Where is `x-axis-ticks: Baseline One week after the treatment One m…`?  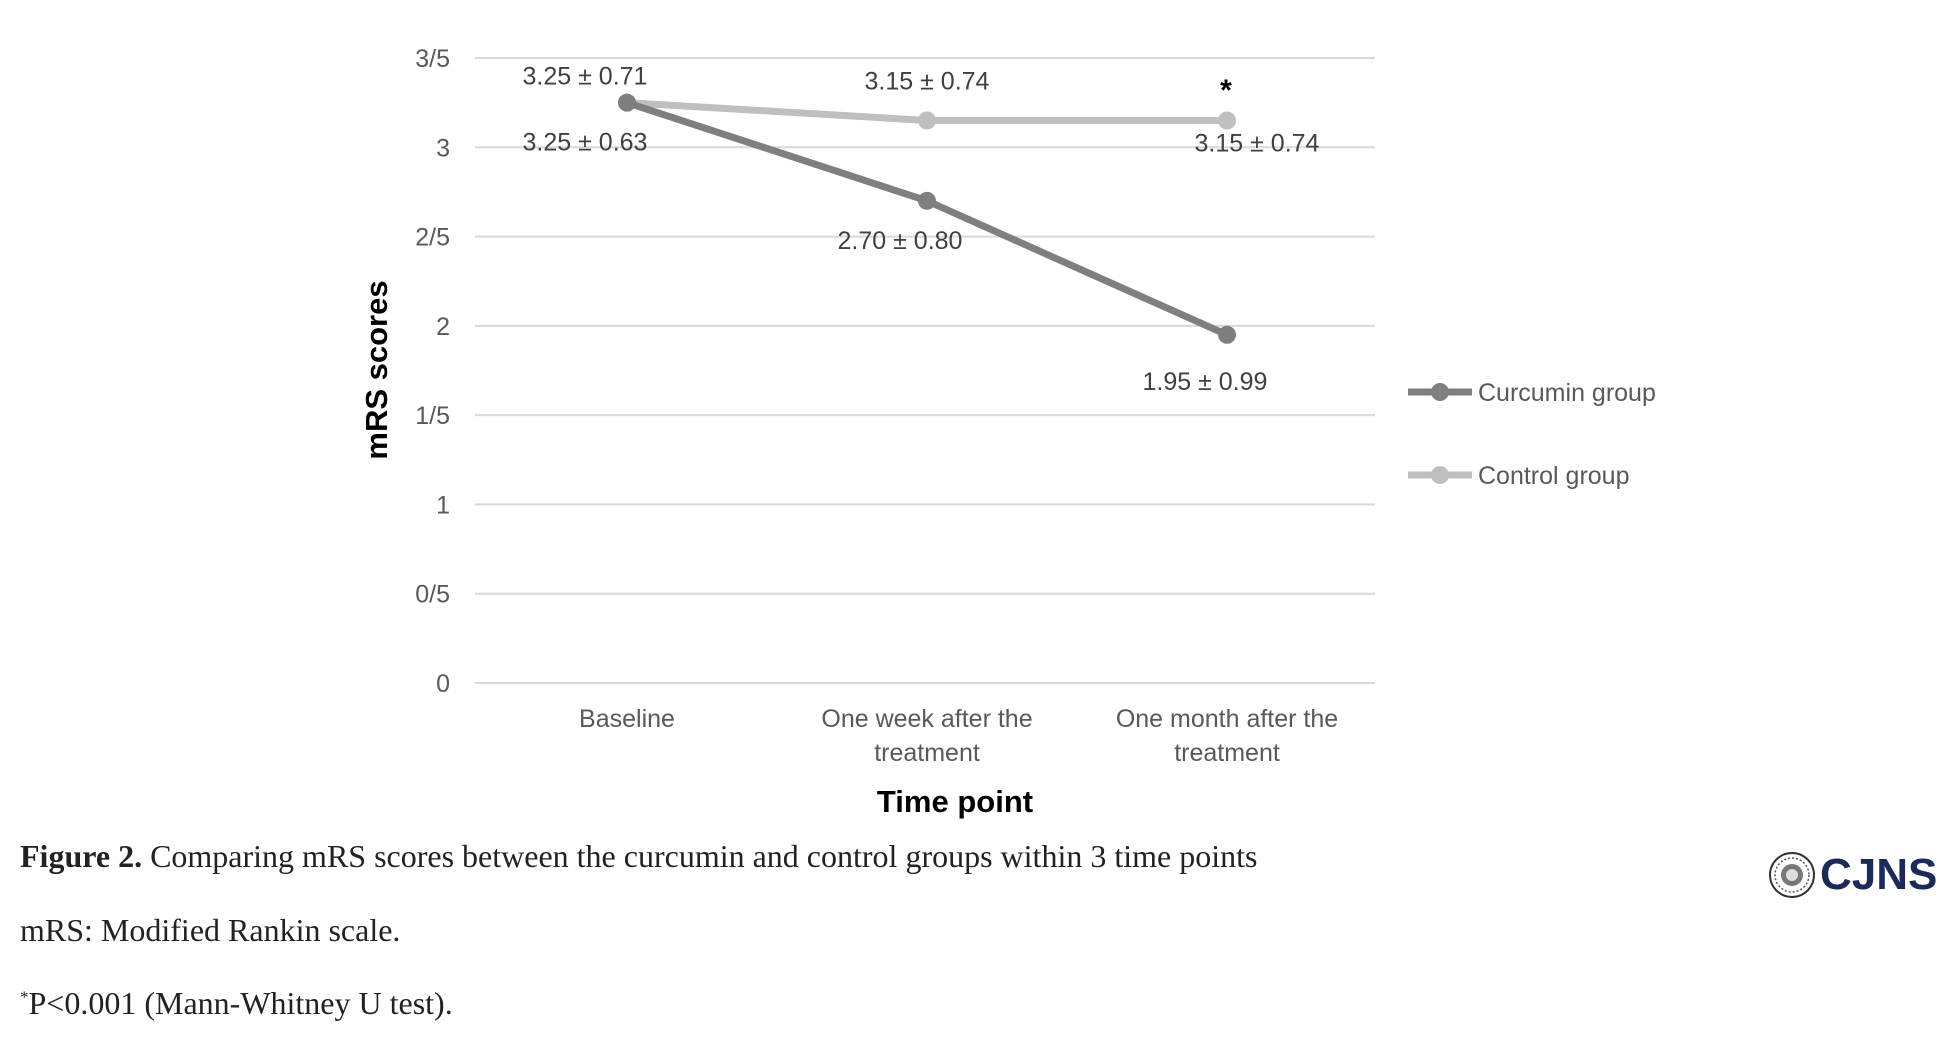 x-axis-ticks: Baseline One week after the treatment One m… is located at coordinates (958, 736).